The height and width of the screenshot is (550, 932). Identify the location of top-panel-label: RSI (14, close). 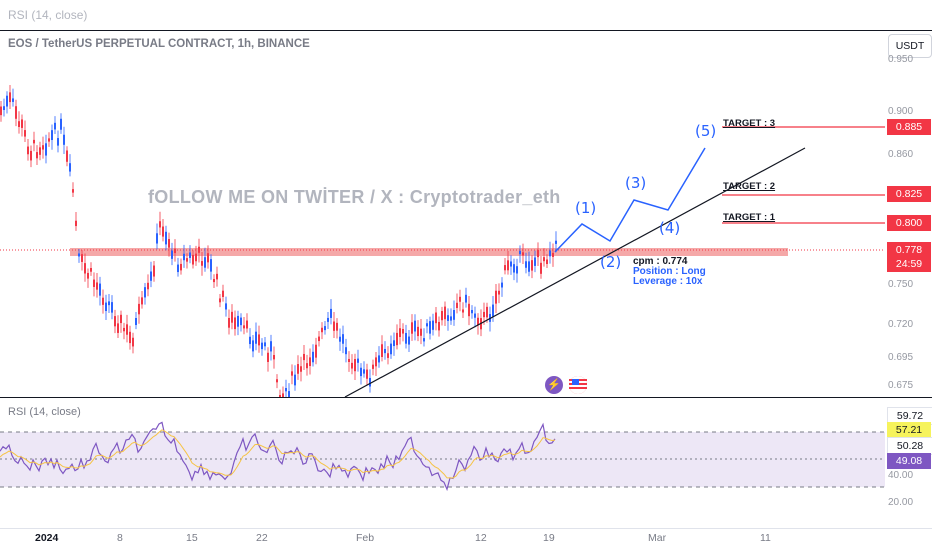
(48, 15).